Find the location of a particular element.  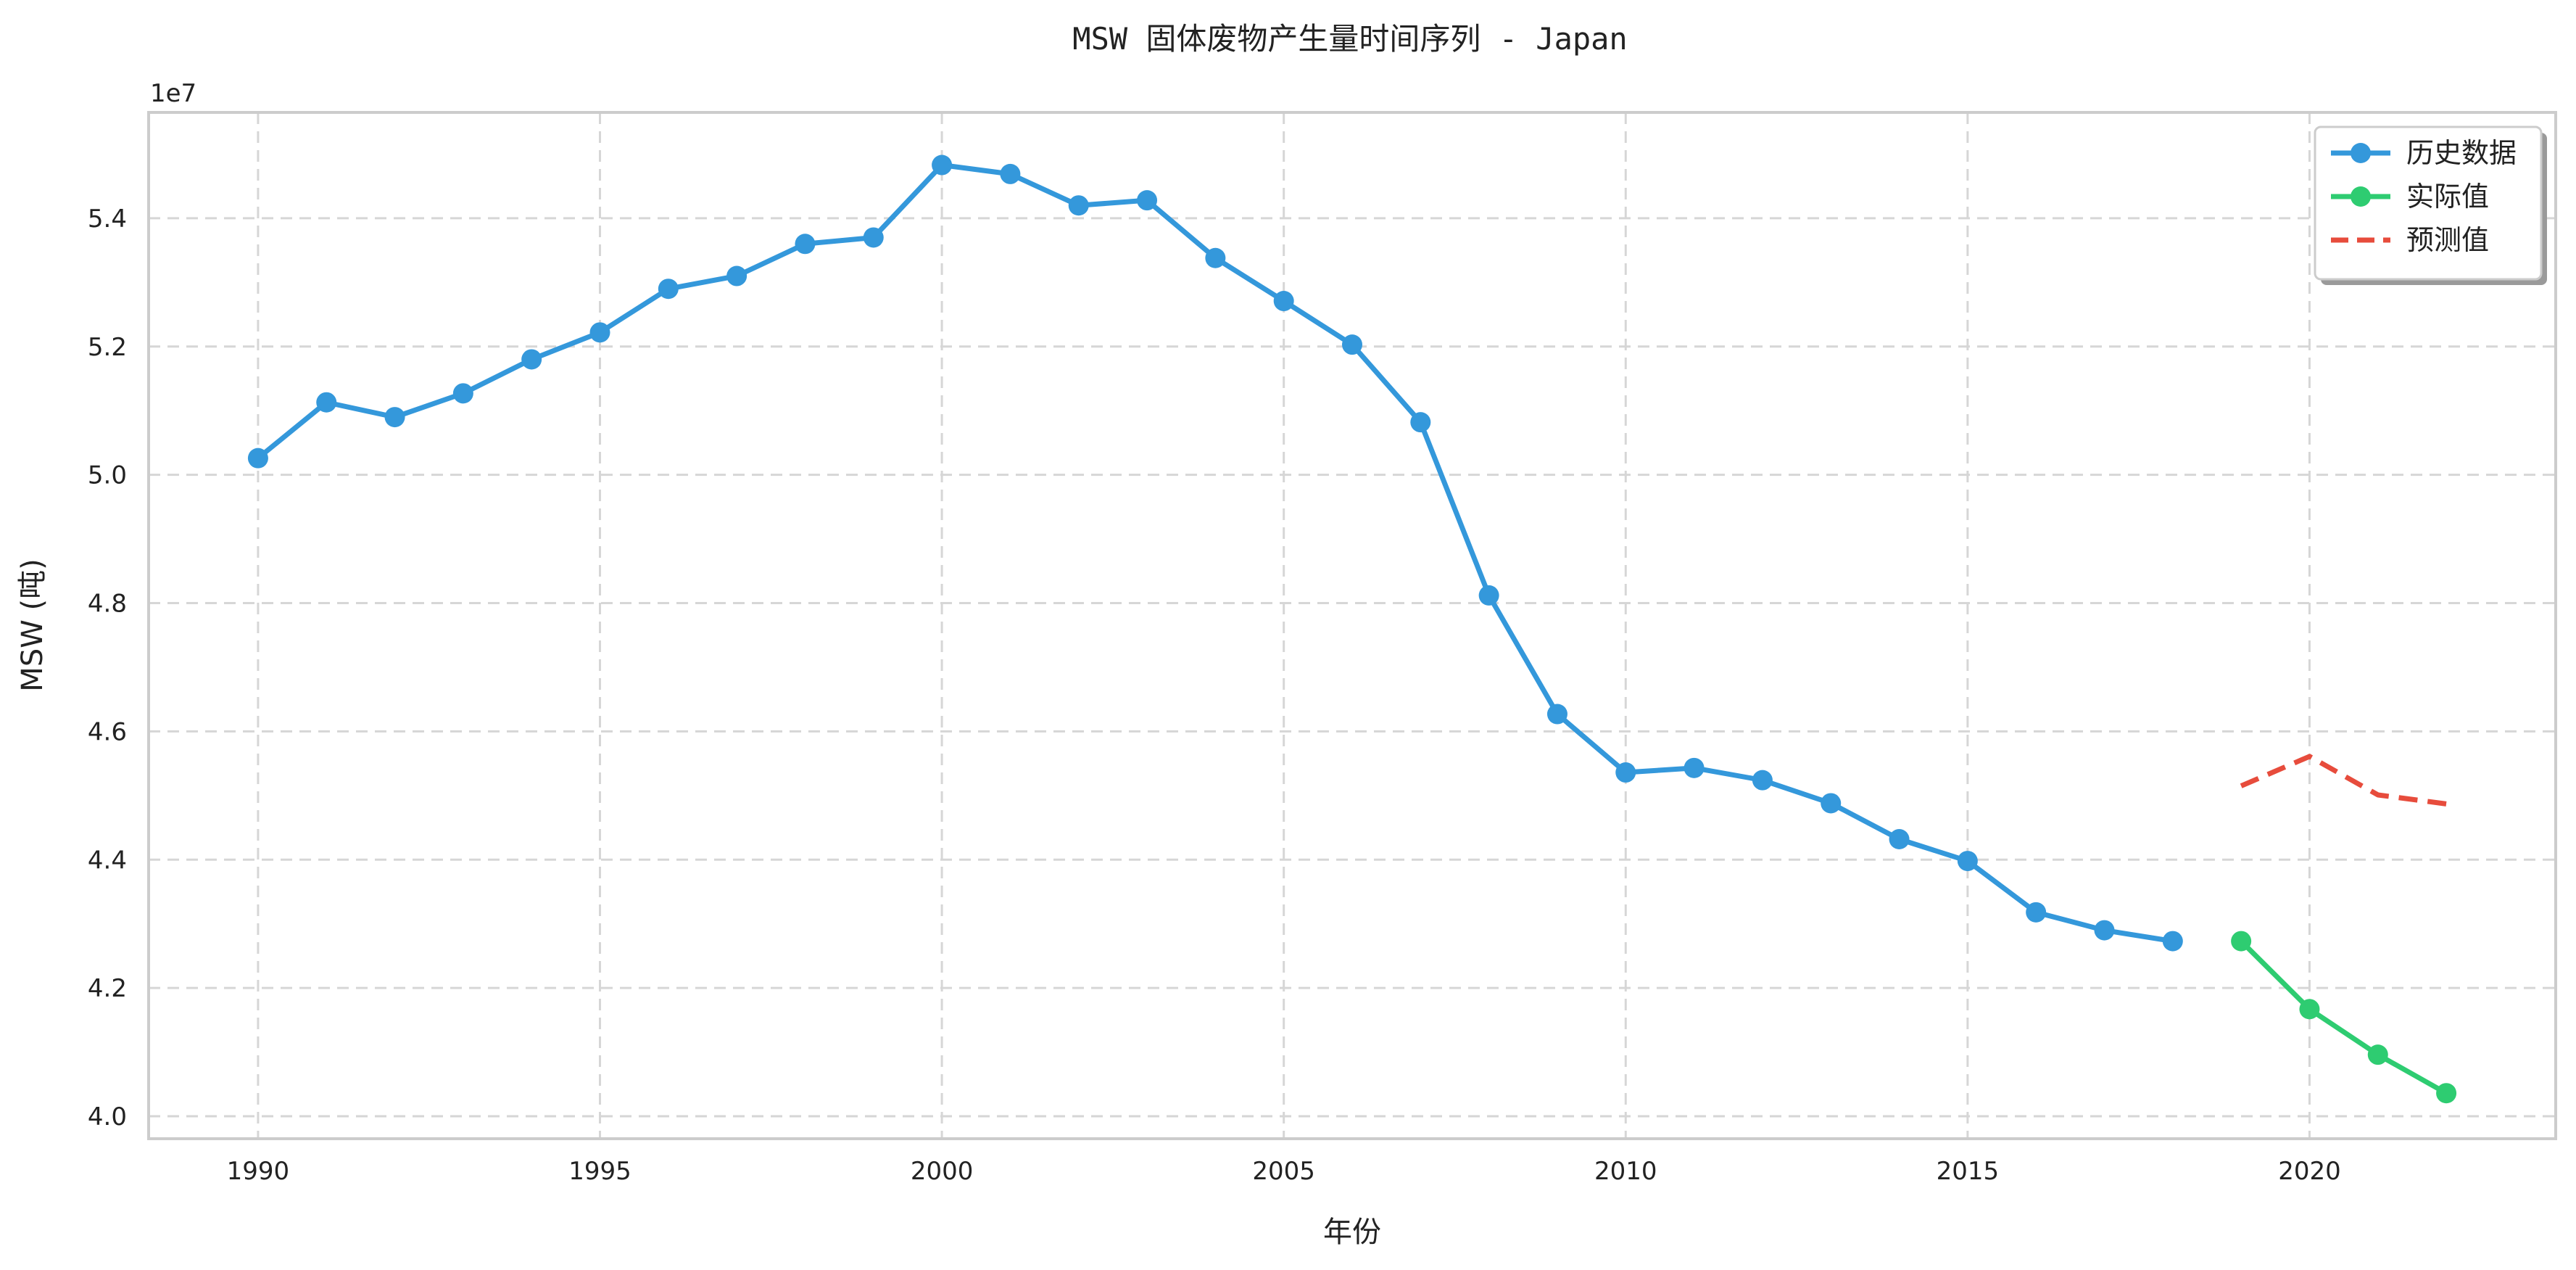

x-tick-label: 1990 is located at coordinates (258, 1171).